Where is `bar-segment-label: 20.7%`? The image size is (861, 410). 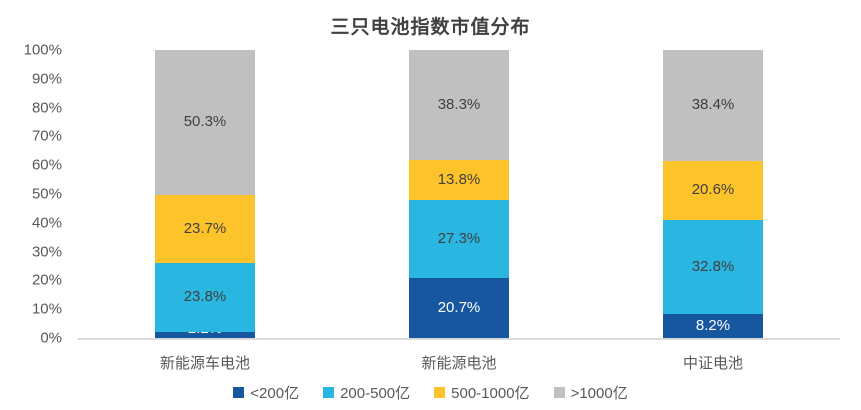 bar-segment-label: 20.7% is located at coordinates (459, 308).